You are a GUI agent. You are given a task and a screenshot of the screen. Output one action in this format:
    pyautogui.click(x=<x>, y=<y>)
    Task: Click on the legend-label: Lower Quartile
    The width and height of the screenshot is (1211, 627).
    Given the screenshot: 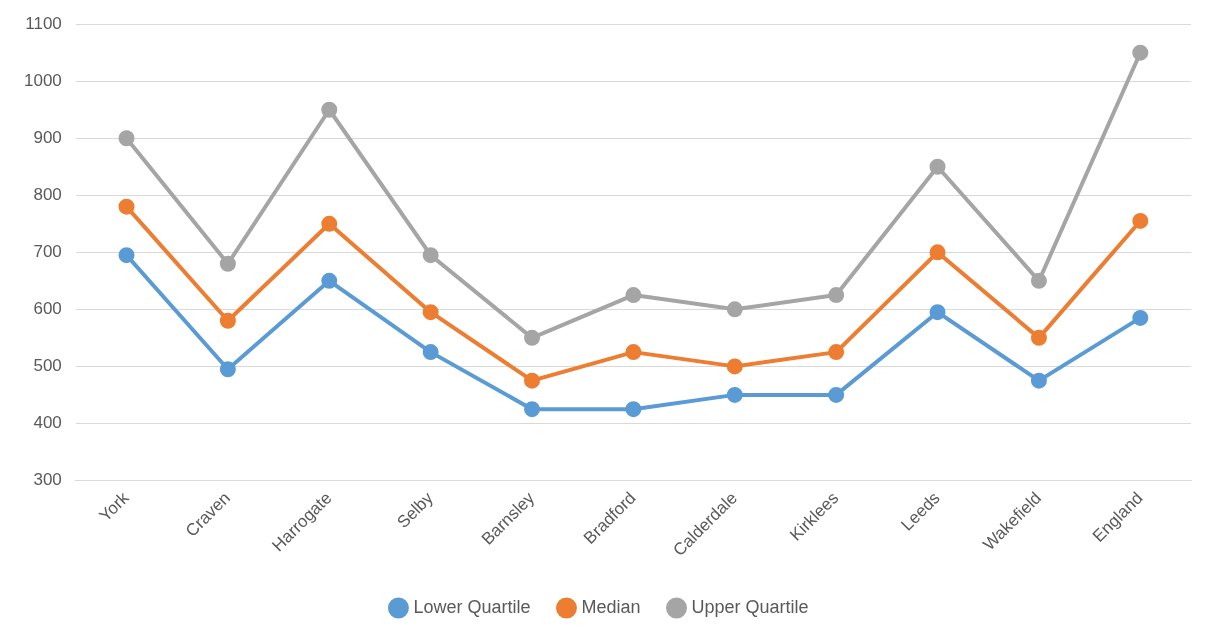 What is the action you would take?
    pyautogui.click(x=472, y=606)
    